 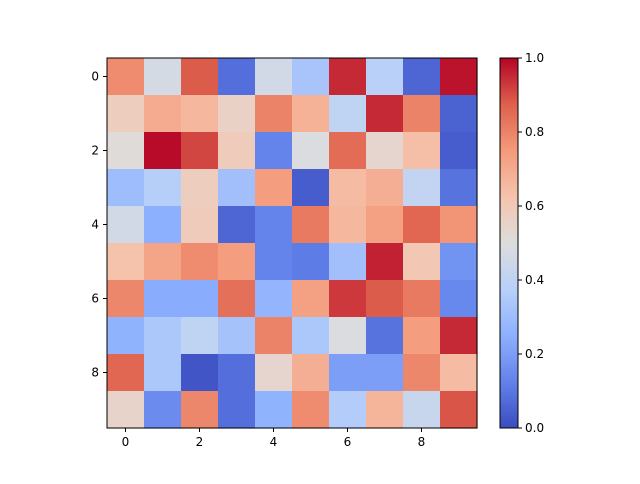 What do you see at coordinates (534, 280) in the screenshot?
I see `colorbar-tick-label: 0.4` at bounding box center [534, 280].